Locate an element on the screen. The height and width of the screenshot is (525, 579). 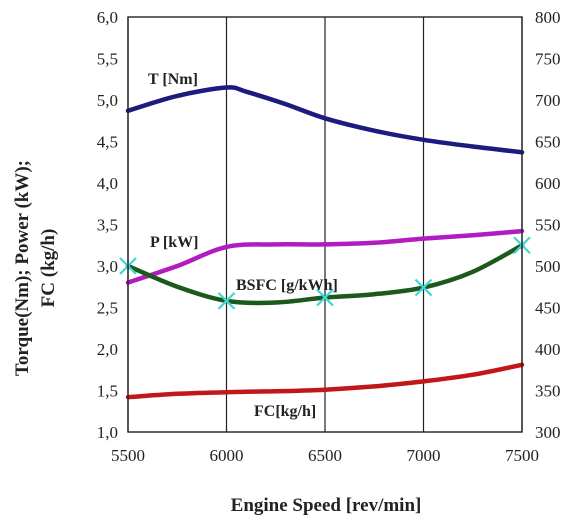
series-line-power is located at coordinates (325, 256).